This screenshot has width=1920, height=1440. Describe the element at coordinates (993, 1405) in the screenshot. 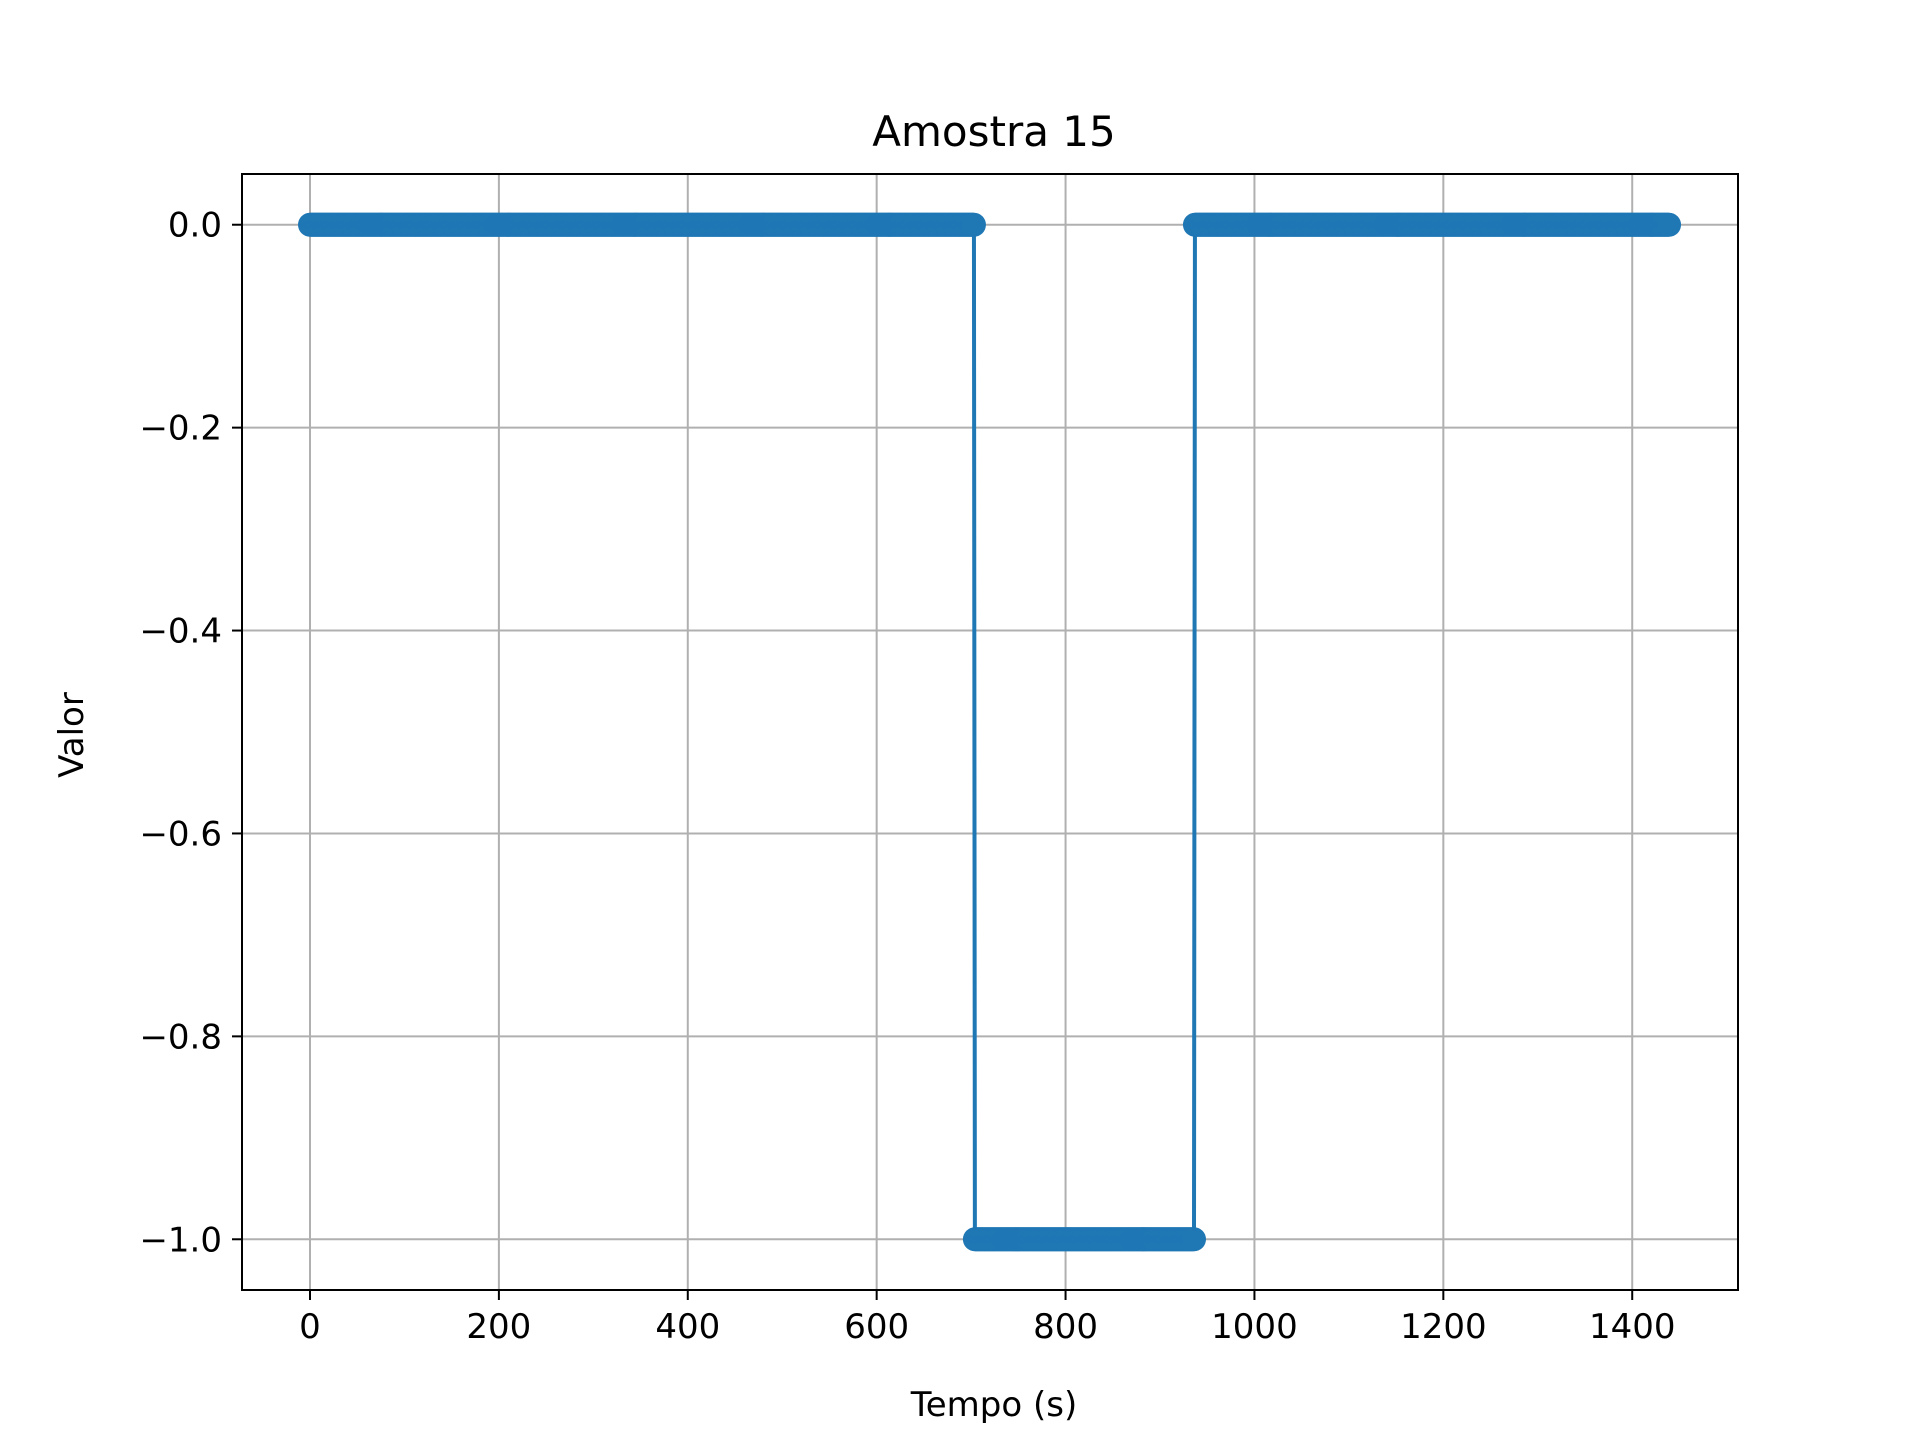

I see `x-axis-label: Tempo (s)` at that location.